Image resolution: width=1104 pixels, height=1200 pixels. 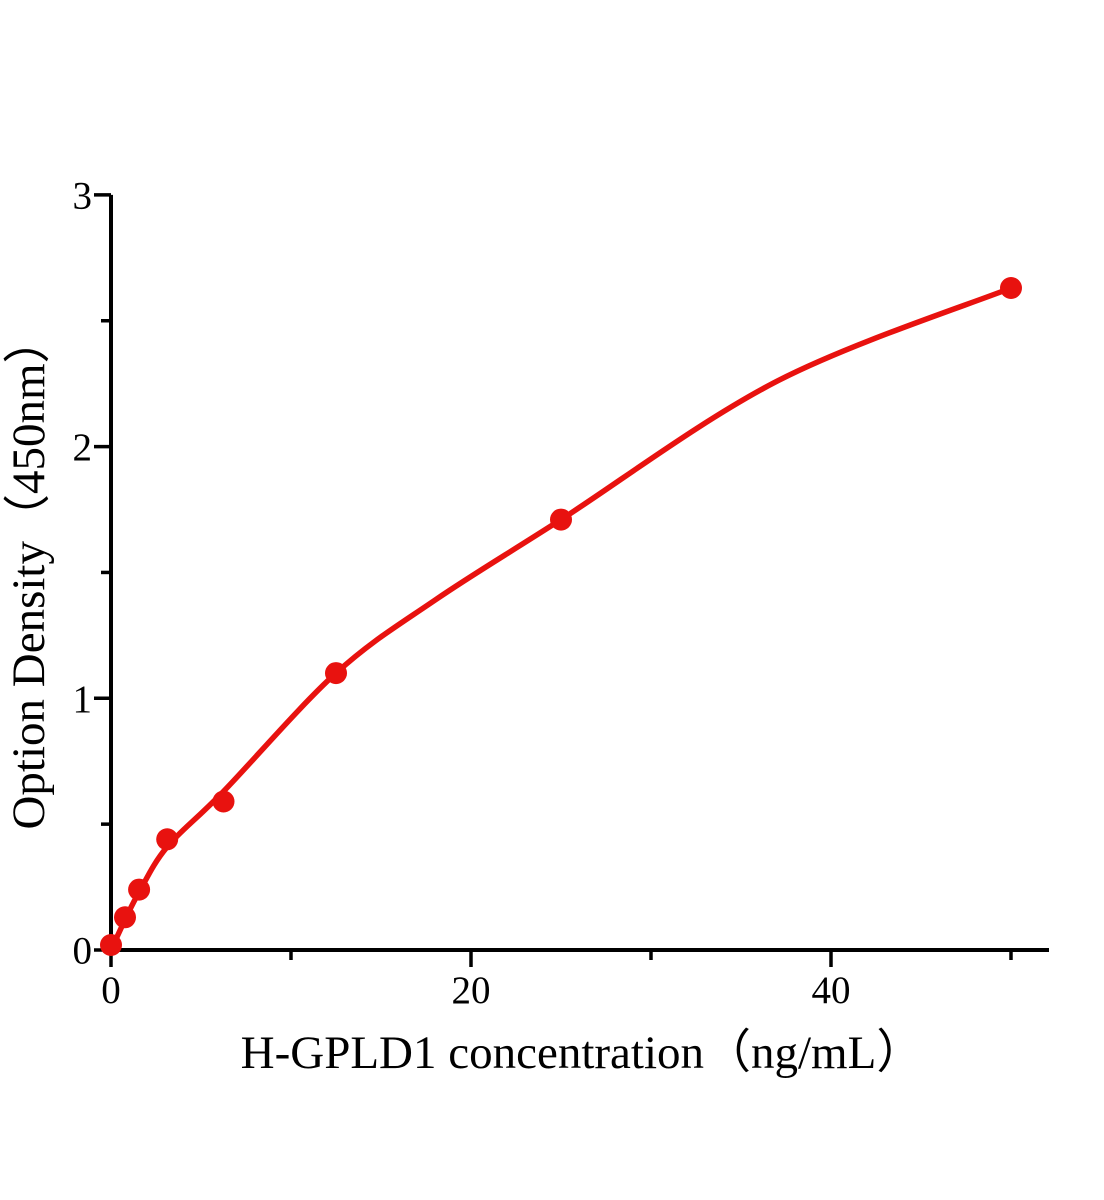 I want to click on y-tick-label: 0, so click(x=83, y=951).